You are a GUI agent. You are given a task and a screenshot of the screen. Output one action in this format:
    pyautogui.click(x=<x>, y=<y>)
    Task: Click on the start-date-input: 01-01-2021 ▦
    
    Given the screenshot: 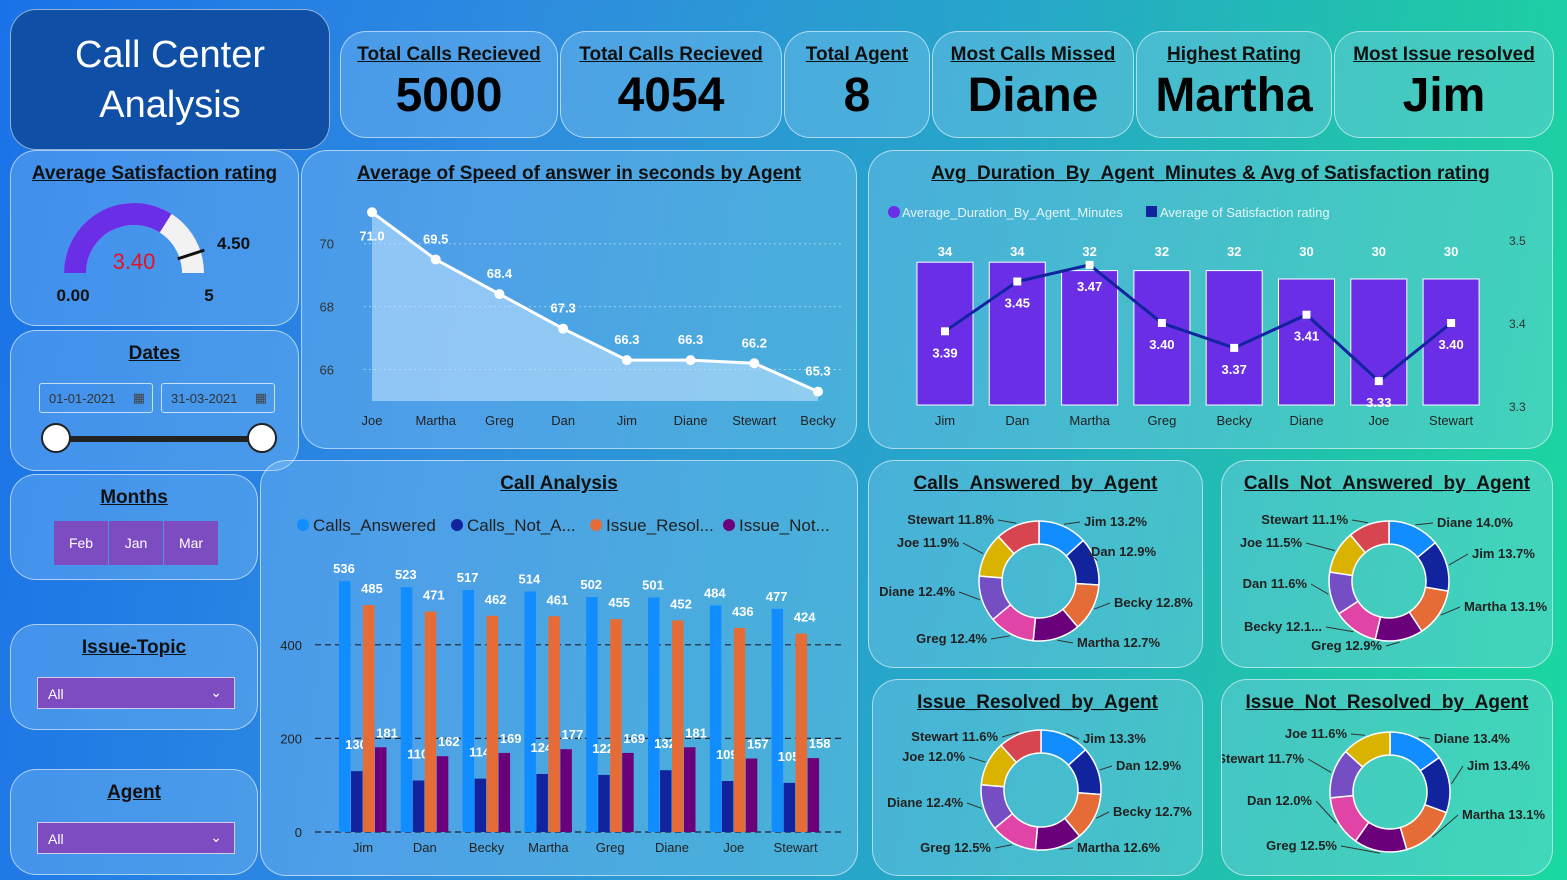 What is the action you would take?
    pyautogui.click(x=96, y=398)
    